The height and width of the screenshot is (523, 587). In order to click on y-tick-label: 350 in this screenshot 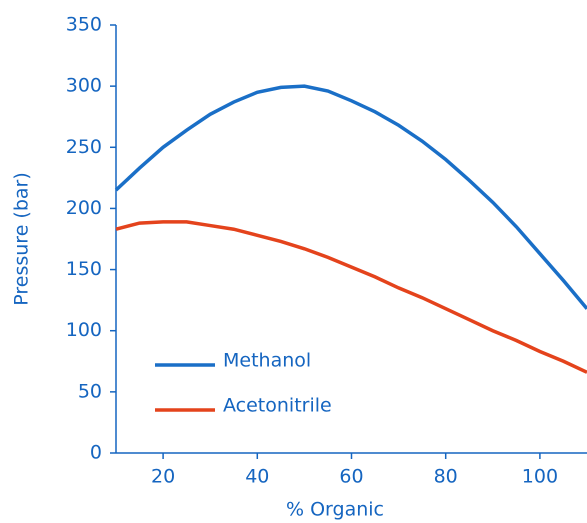, I will do `click(84, 25)`.